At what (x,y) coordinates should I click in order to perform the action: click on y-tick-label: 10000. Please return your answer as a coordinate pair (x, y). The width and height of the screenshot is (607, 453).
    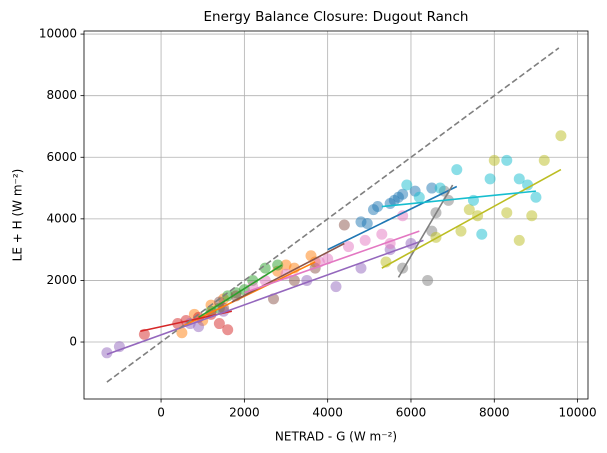
    Looking at the image, I should click on (58, 34).